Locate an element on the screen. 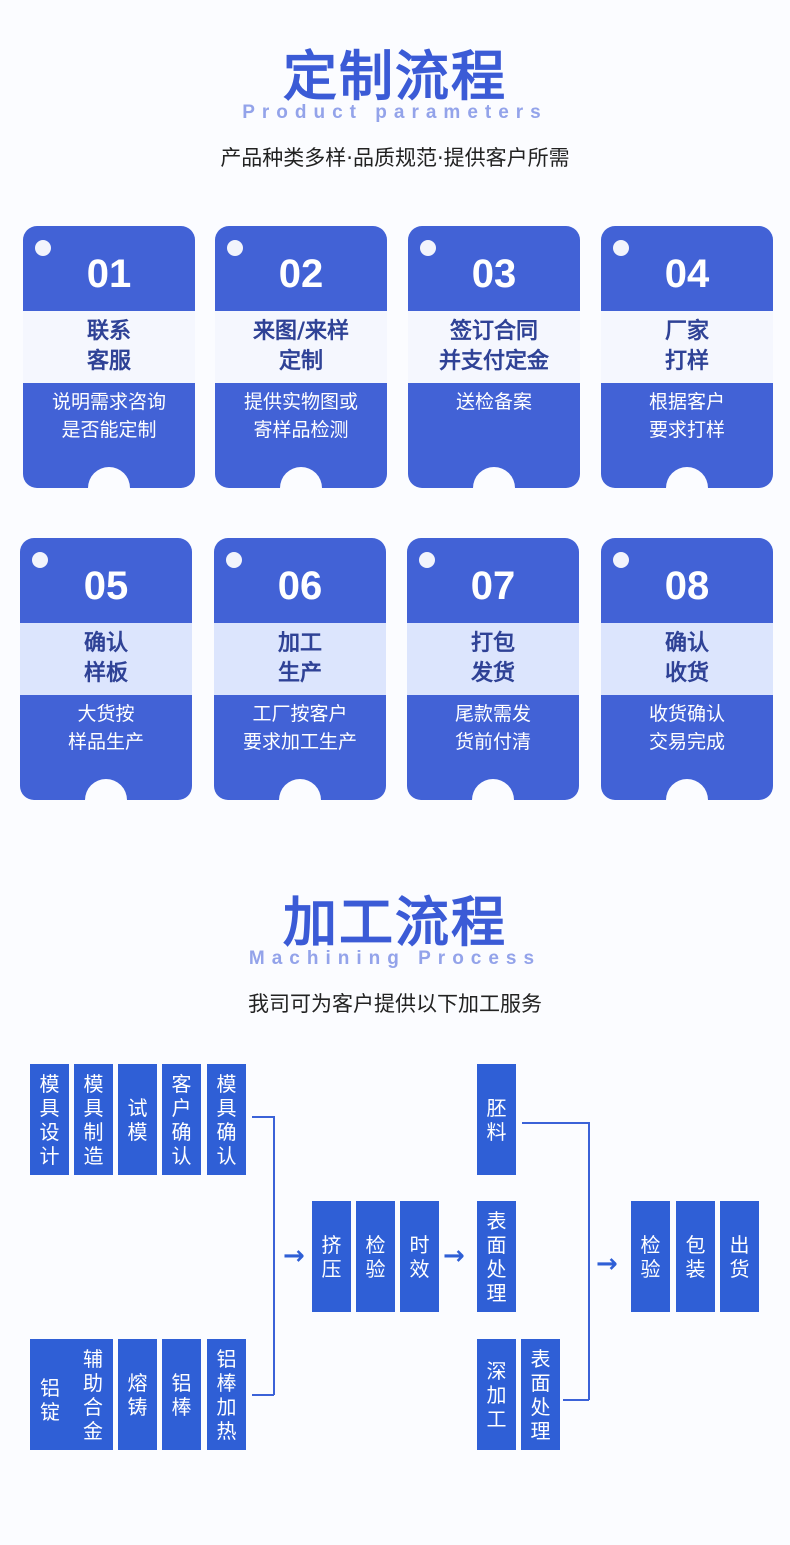 The height and width of the screenshot is (1545, 790). step-title: 联系 客服 is located at coordinates (109, 347).